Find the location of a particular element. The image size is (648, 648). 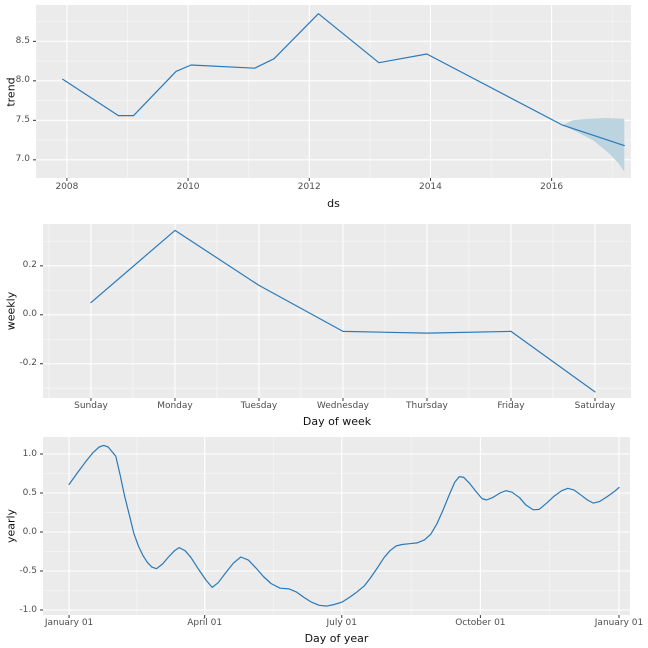

x-tick-label: 2016 is located at coordinates (552, 187).